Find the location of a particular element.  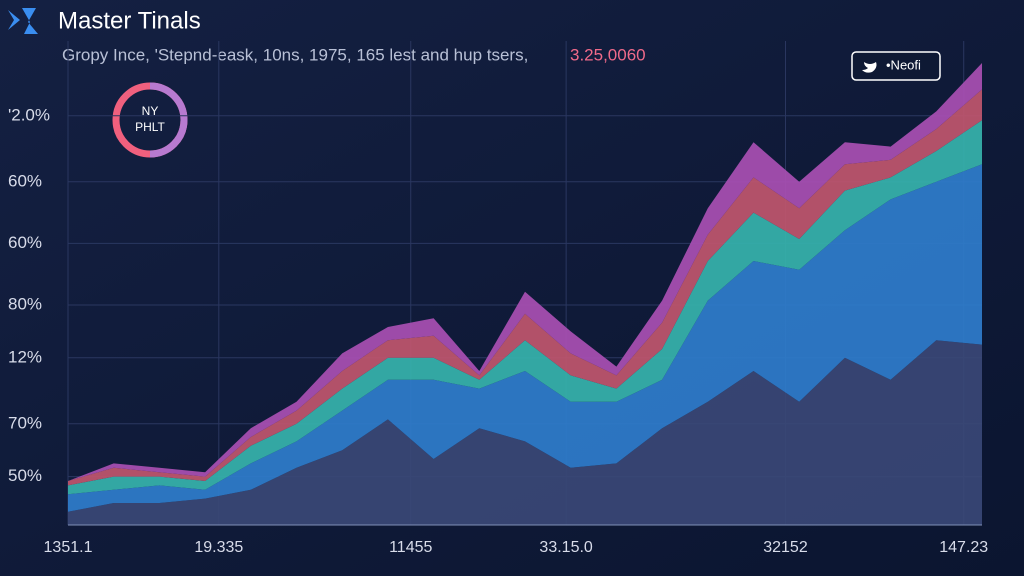

badge-text: NY is located at coordinates (150, 111).